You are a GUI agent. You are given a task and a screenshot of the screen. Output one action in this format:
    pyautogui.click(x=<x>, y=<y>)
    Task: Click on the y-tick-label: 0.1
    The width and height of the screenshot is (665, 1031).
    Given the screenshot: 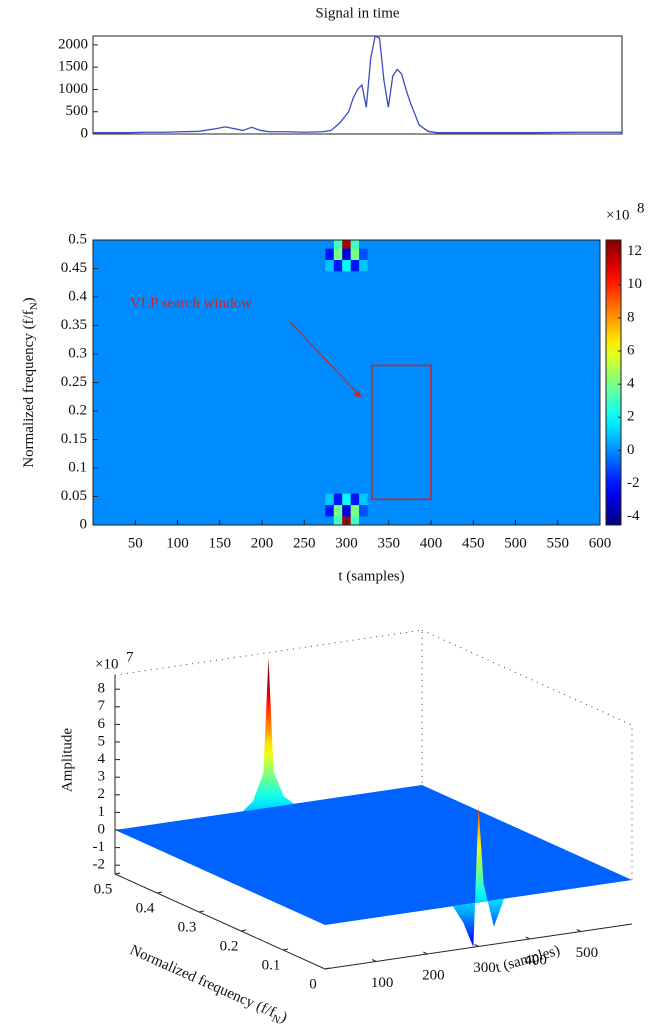 What is the action you would take?
    pyautogui.click(x=271, y=965)
    